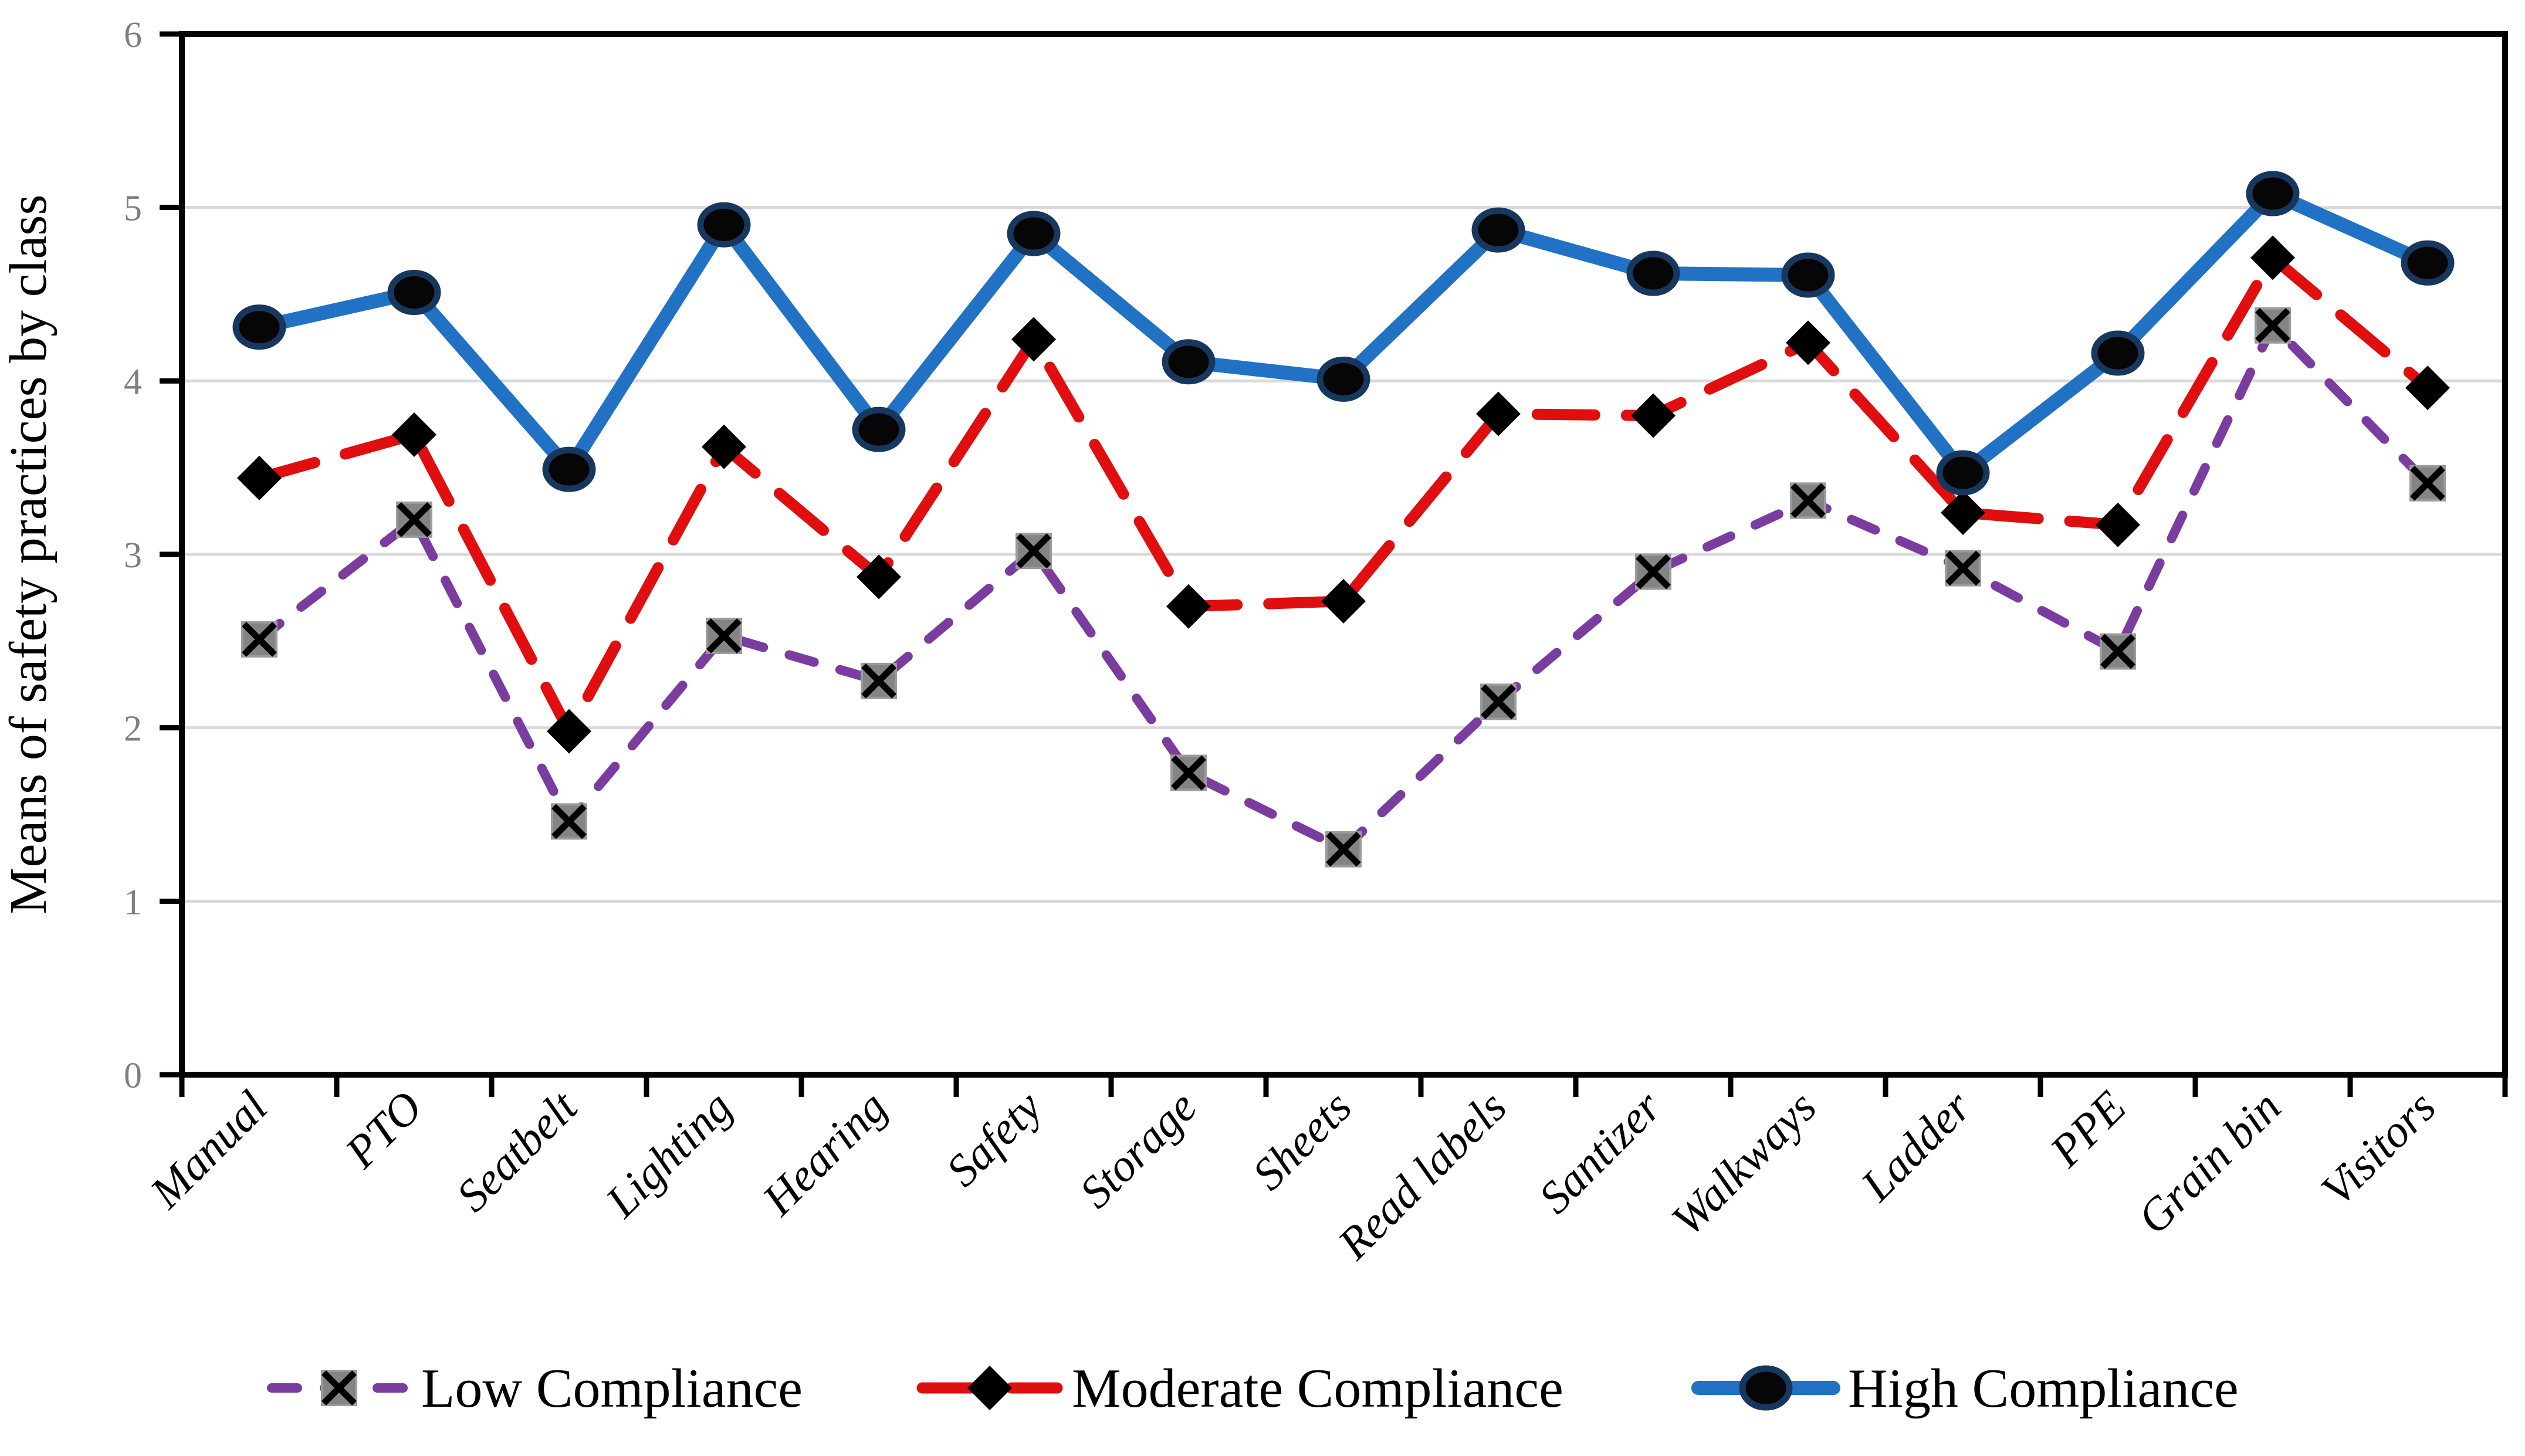 The height and width of the screenshot is (1456, 2525). Describe the element at coordinates (133, 1076) in the screenshot. I see `y-tick-label: 0` at that location.